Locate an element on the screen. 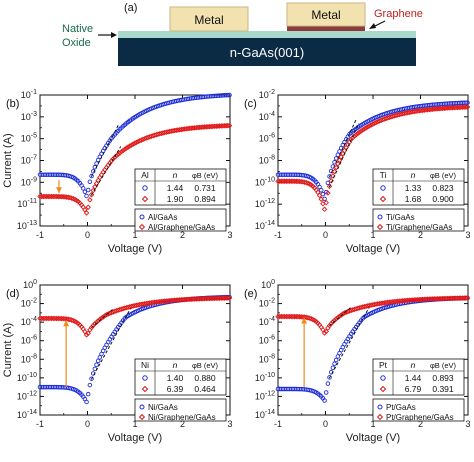 The image size is (474, 462). y-tick-label: 10⁻¹² is located at coordinates (265, 395).